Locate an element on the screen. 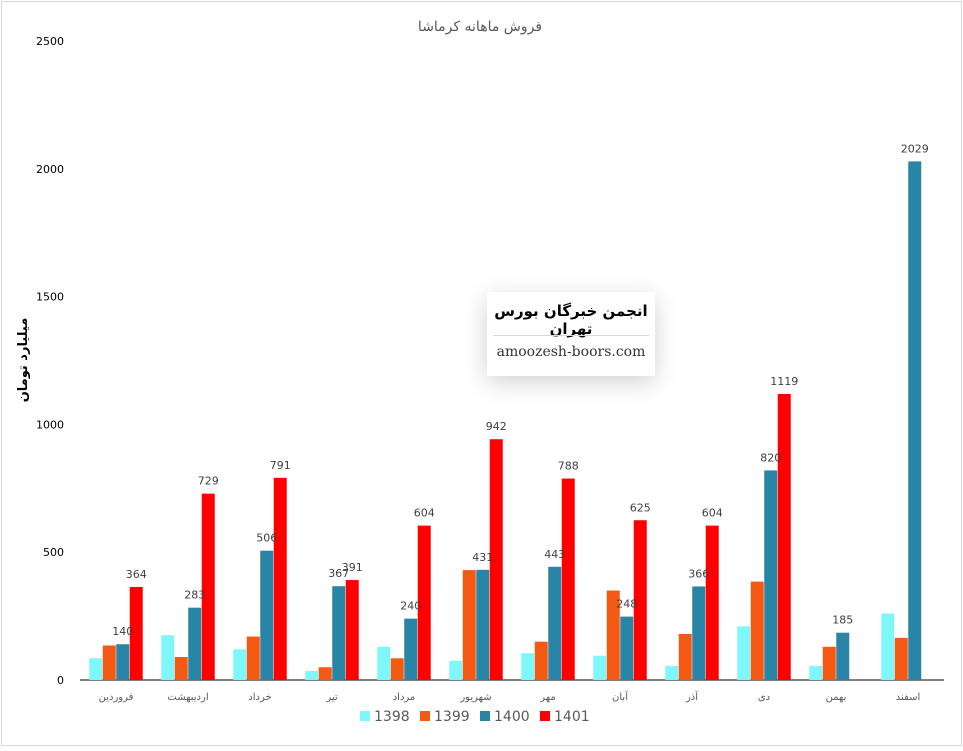 This screenshot has width=963, height=751. x-tick-label: مهر is located at coordinates (547, 697).